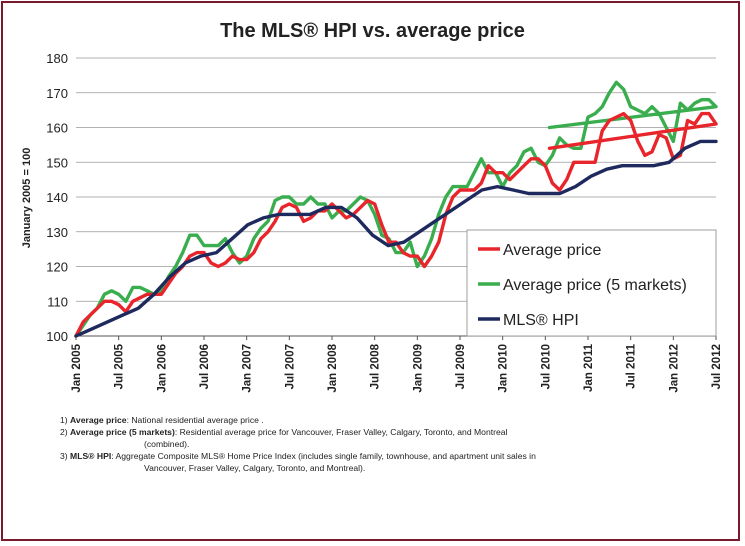  Describe the element at coordinates (333, 367) in the screenshot. I see `x-tick-label: Jan 2008` at that location.